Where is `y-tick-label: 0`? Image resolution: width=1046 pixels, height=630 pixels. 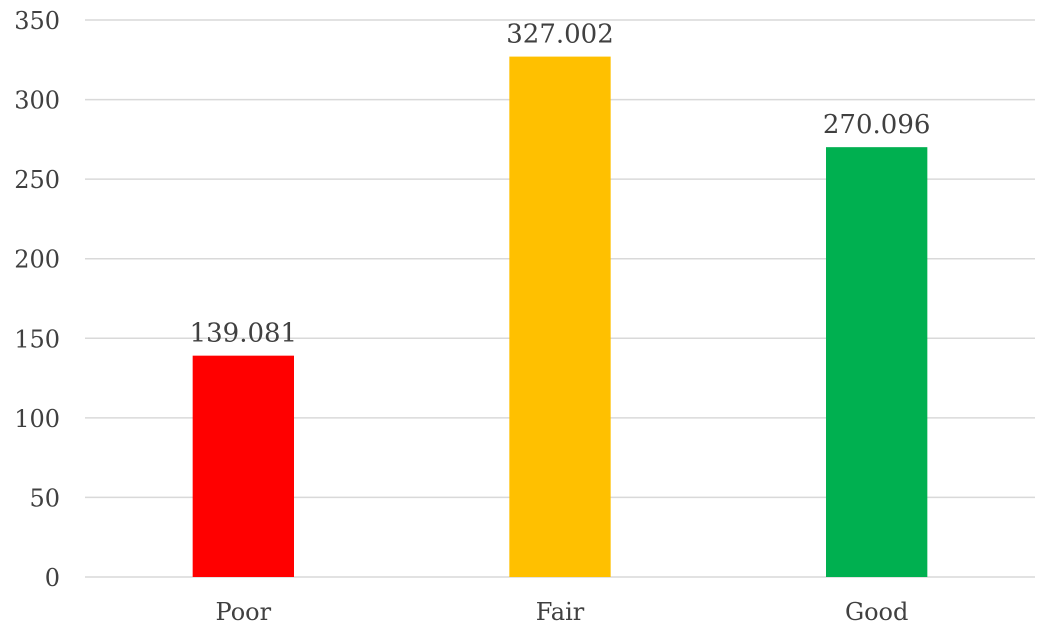
y-tick-label: 0 is located at coordinates (52, 578).